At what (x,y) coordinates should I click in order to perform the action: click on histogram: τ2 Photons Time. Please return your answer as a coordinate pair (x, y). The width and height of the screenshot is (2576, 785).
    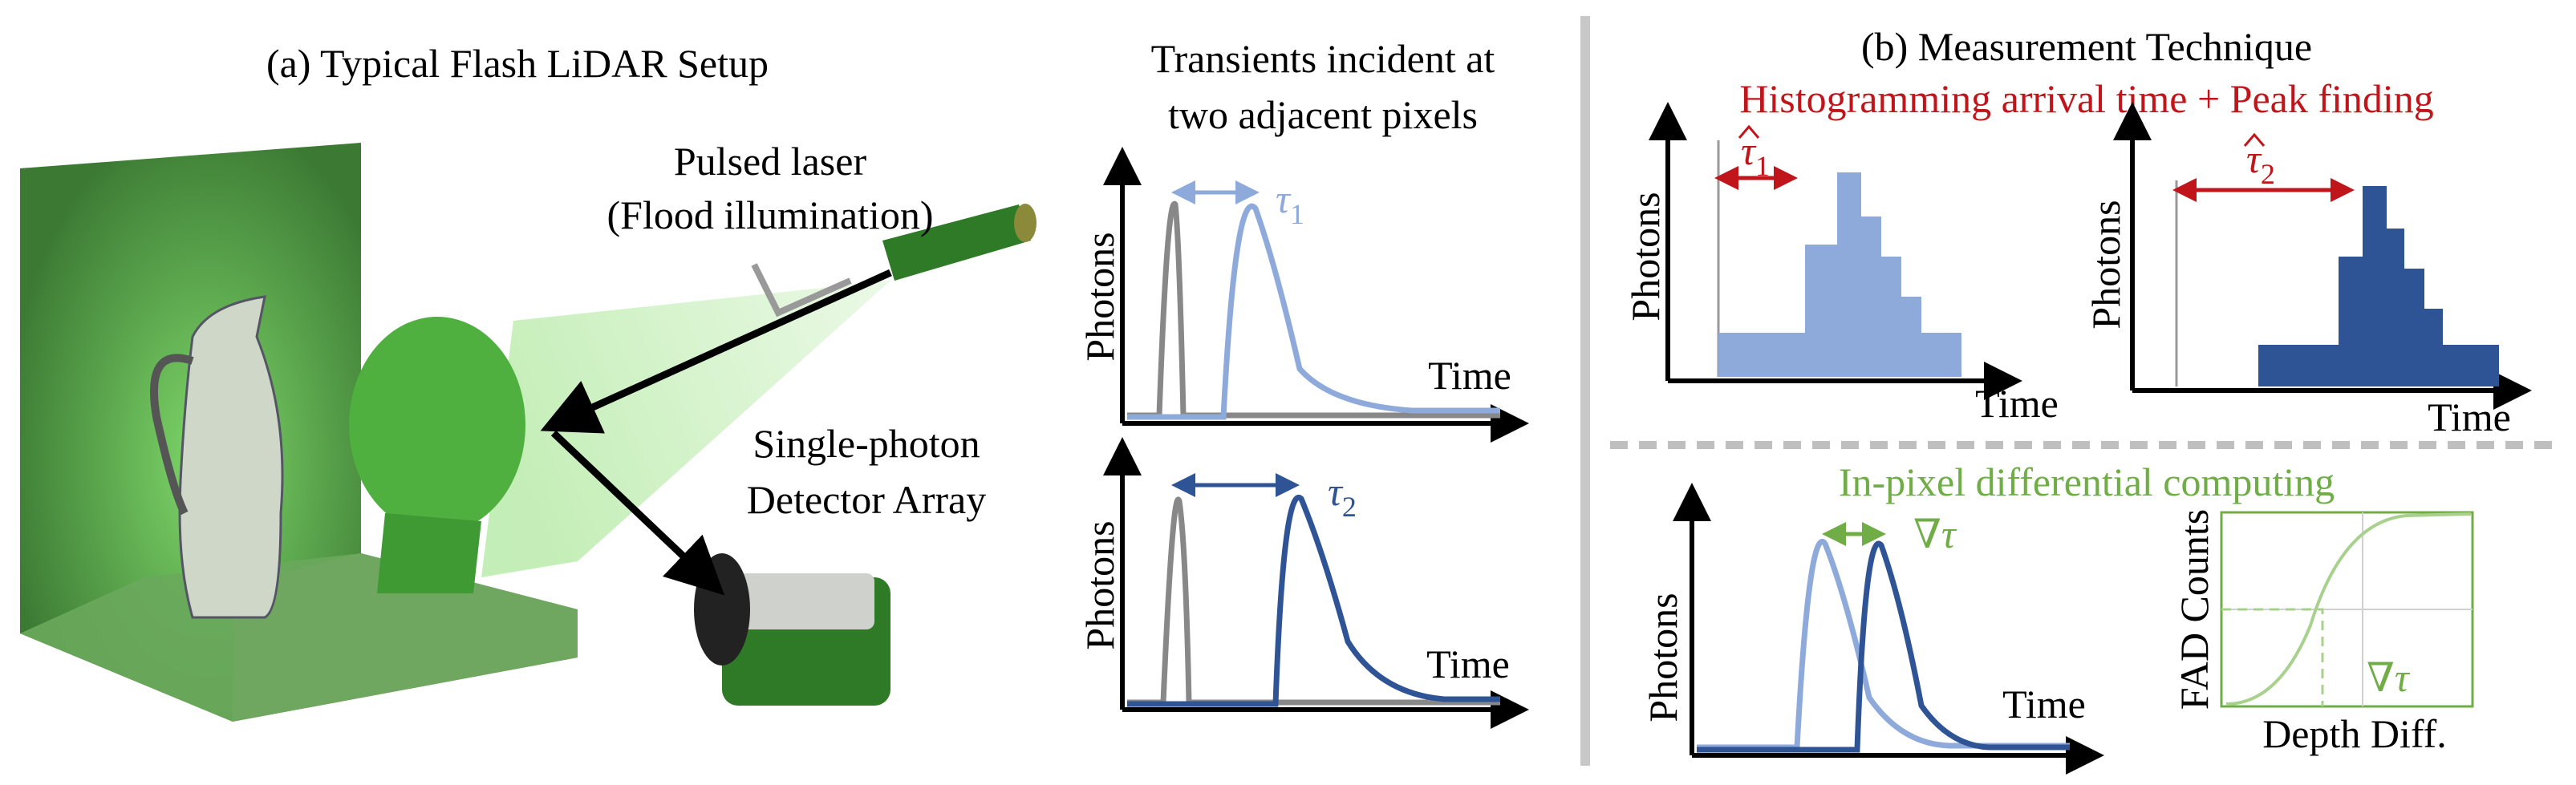
    Looking at the image, I should click on (2307, 270).